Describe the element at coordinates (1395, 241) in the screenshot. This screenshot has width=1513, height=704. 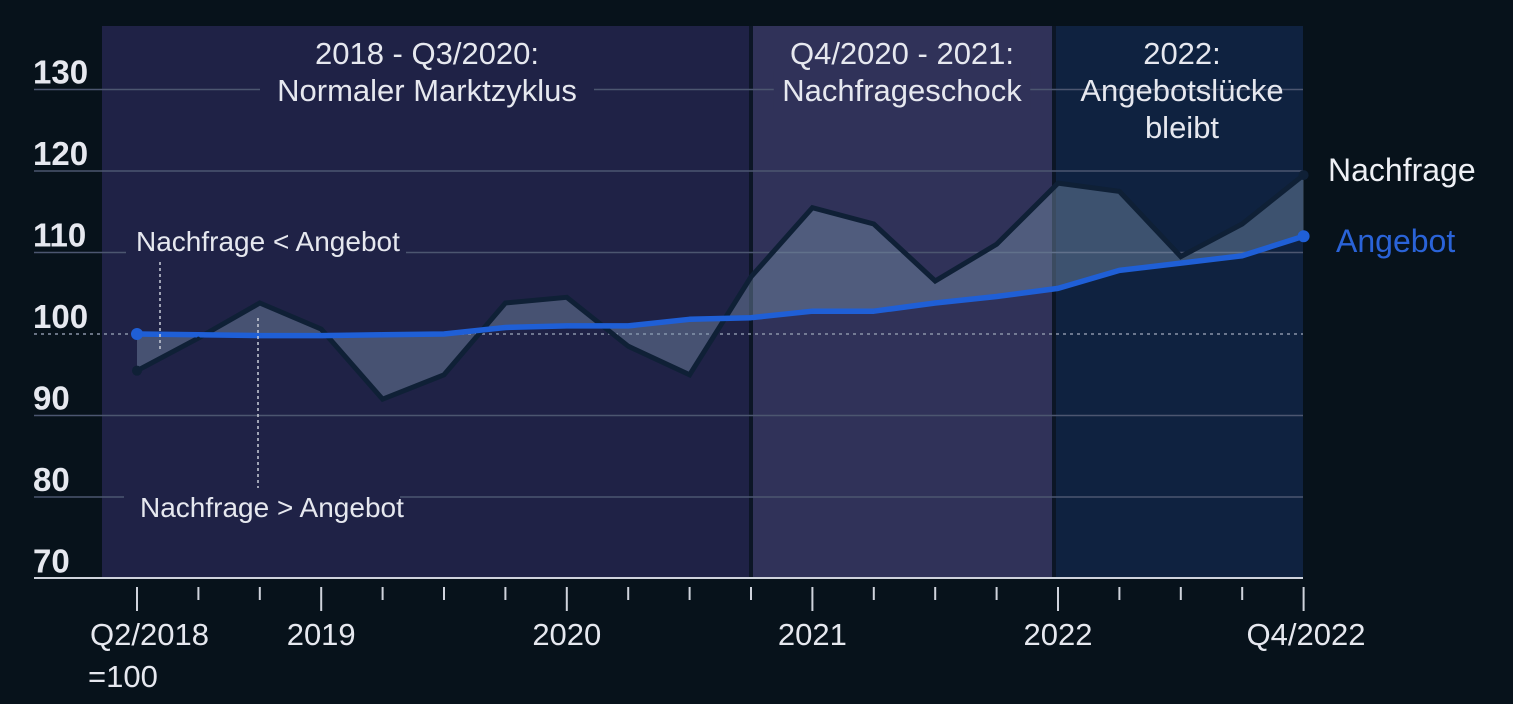
I see `series-label-angebot: Angebot` at that location.